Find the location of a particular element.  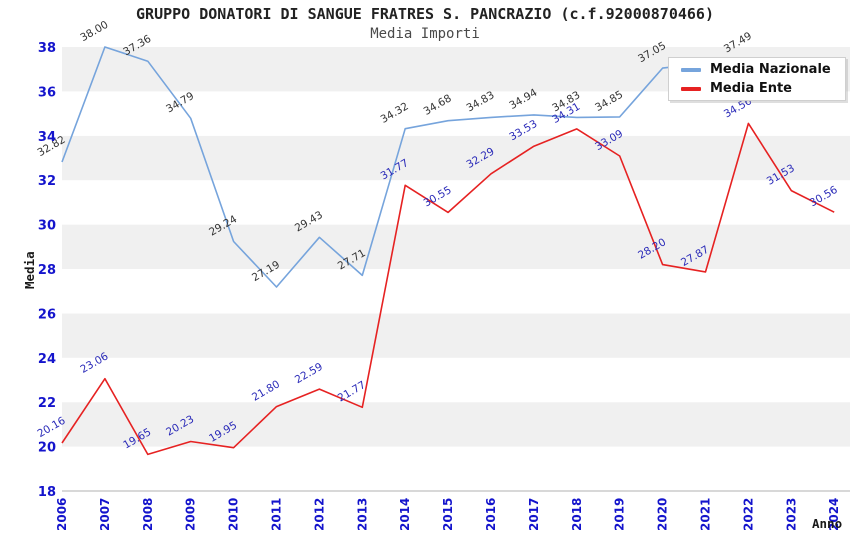

svg-text: 2017 is located at coordinates (534, 514).